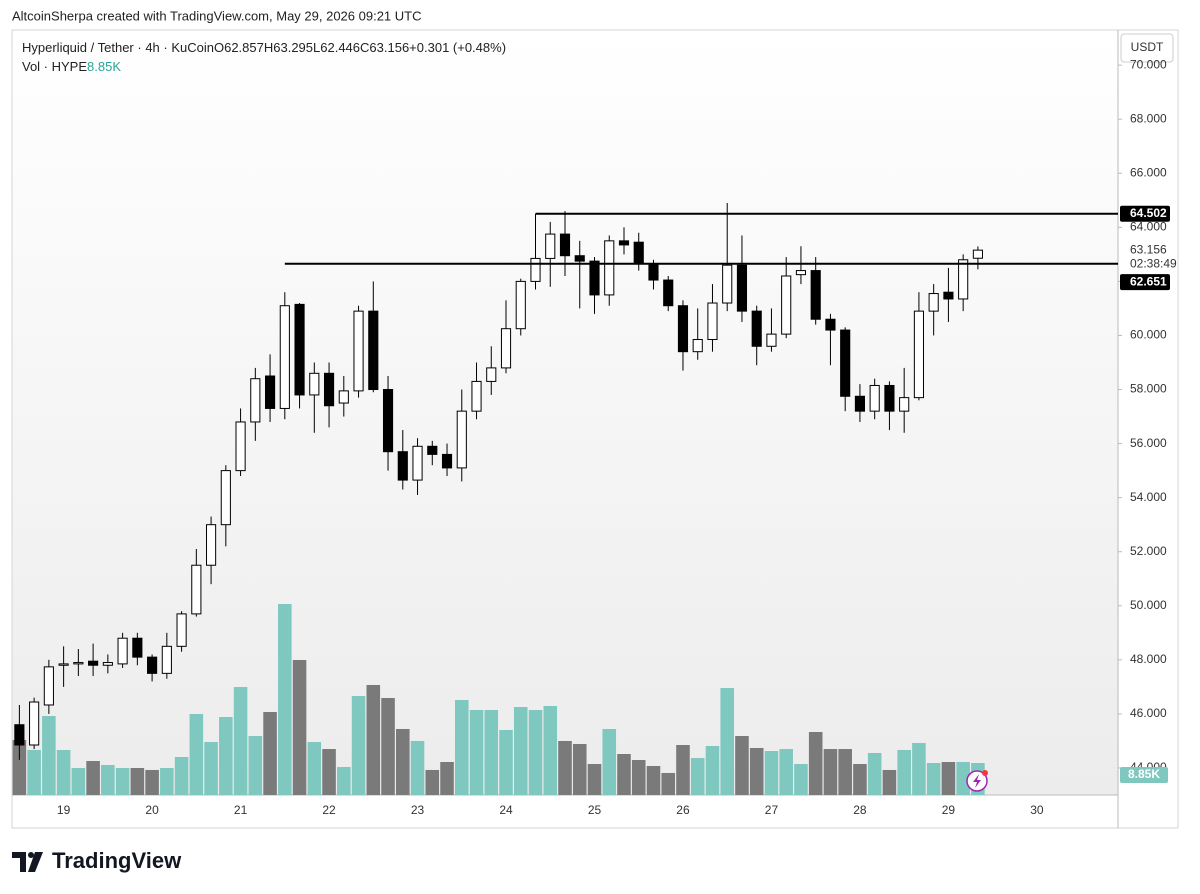  I want to click on price-label-bg, so click(1145, 213).